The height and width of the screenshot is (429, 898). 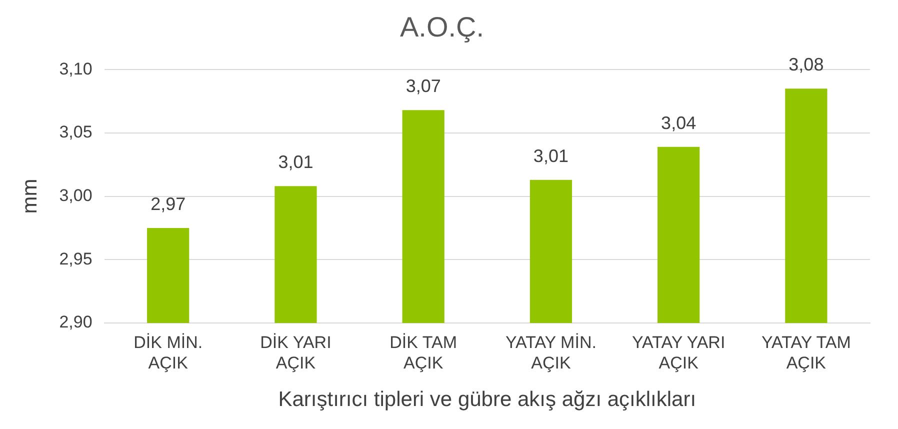 I want to click on y-tick-label: 3,00, so click(x=75, y=195).